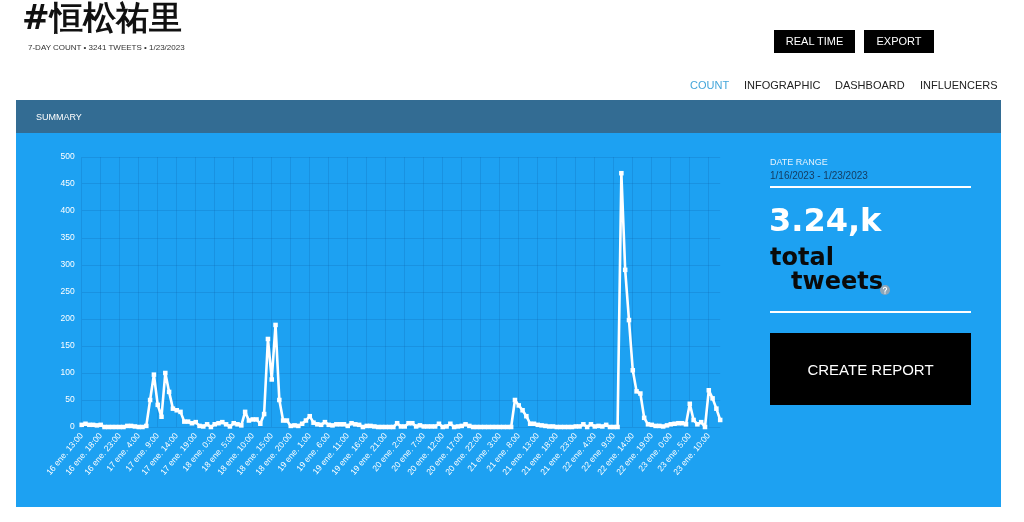 The width and height of the screenshot is (1024, 522). Describe the element at coordinates (782, 85) in the screenshot. I see `text: INFOGRAPHIC` at that location.